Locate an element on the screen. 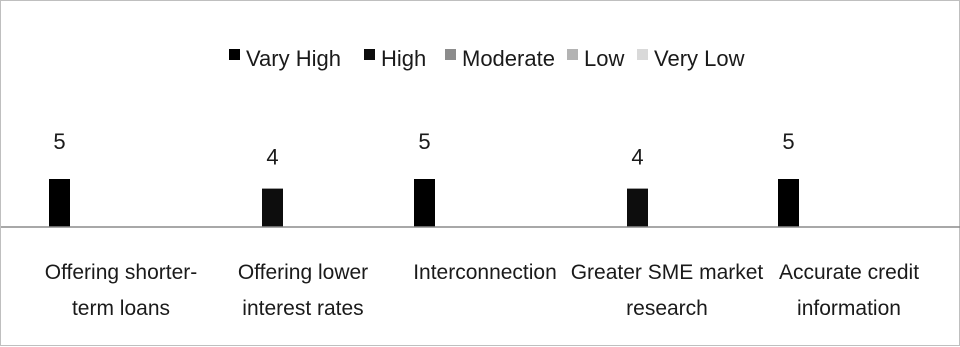  legend-item-high: High is located at coordinates (395, 58).